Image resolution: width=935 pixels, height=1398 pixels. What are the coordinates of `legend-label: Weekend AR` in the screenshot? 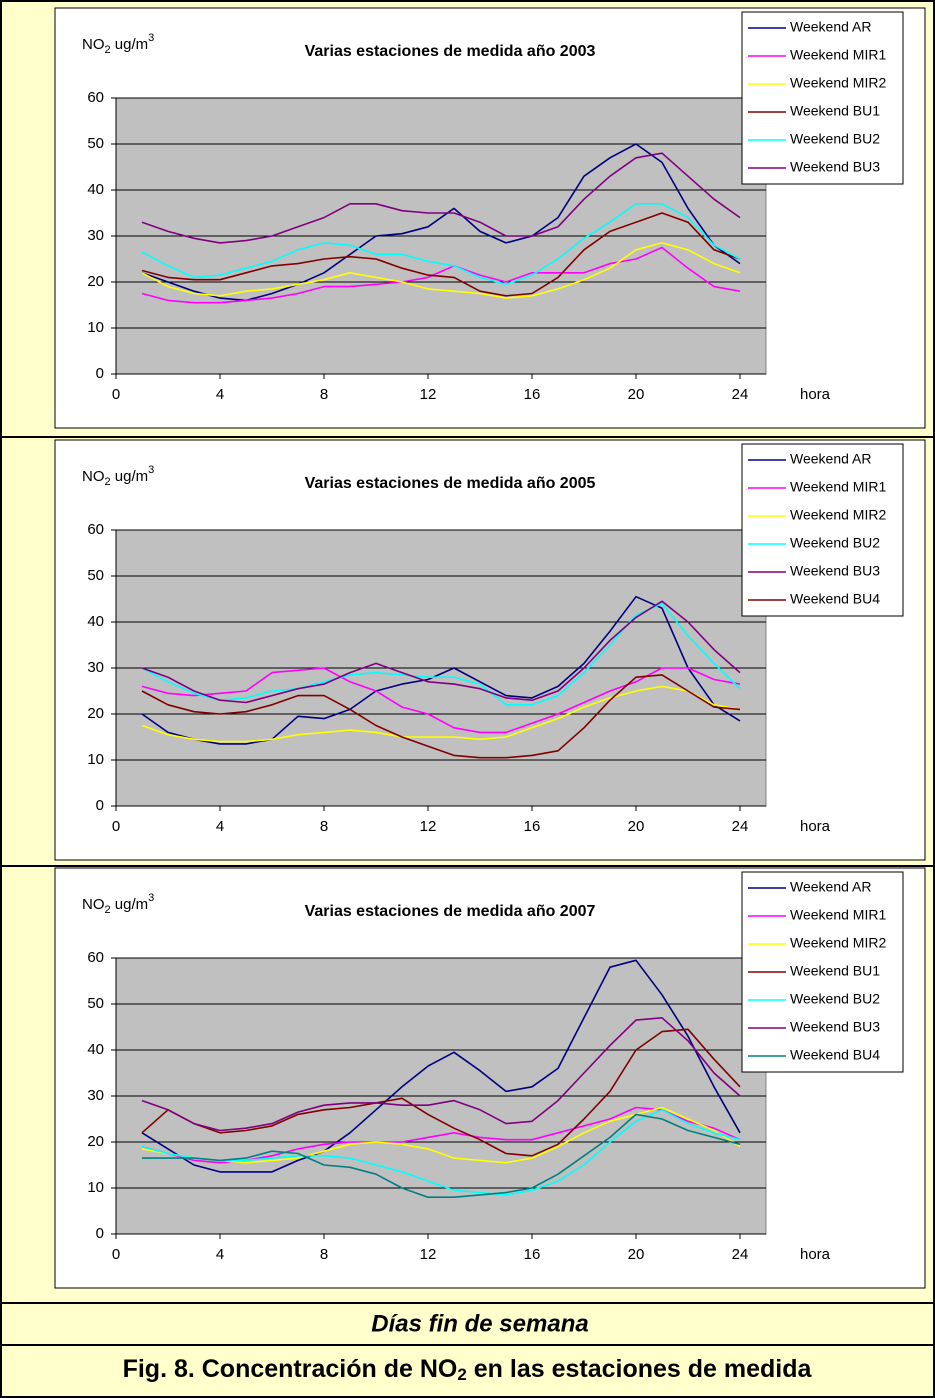 It's located at (830, 459).